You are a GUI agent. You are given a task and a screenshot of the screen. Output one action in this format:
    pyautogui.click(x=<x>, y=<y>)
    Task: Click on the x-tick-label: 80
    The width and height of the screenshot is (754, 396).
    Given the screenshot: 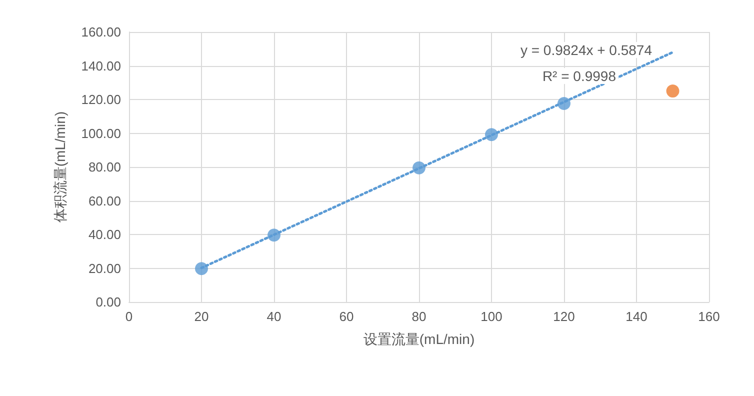 What is the action you would take?
    pyautogui.click(x=419, y=316)
    